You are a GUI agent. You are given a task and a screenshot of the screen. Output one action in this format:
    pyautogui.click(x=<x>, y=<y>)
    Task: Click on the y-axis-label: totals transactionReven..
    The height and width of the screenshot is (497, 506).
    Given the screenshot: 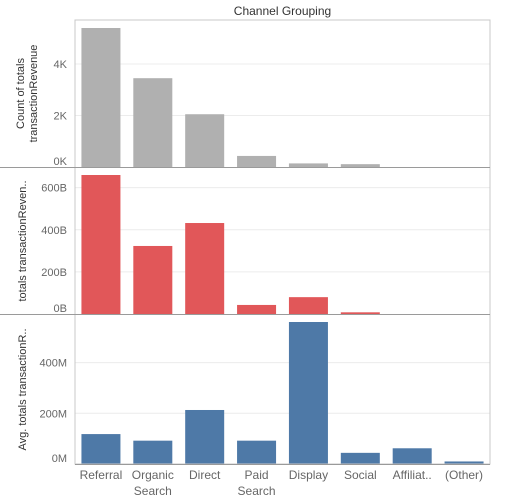 What is the action you would take?
    pyautogui.click(x=23, y=240)
    